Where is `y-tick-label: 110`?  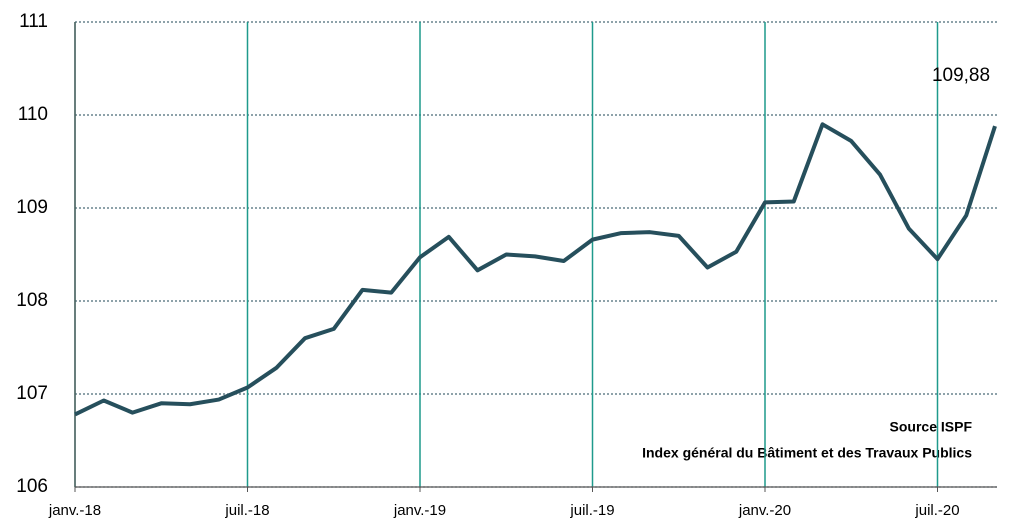 y-tick-label: 110 is located at coordinates (33, 114).